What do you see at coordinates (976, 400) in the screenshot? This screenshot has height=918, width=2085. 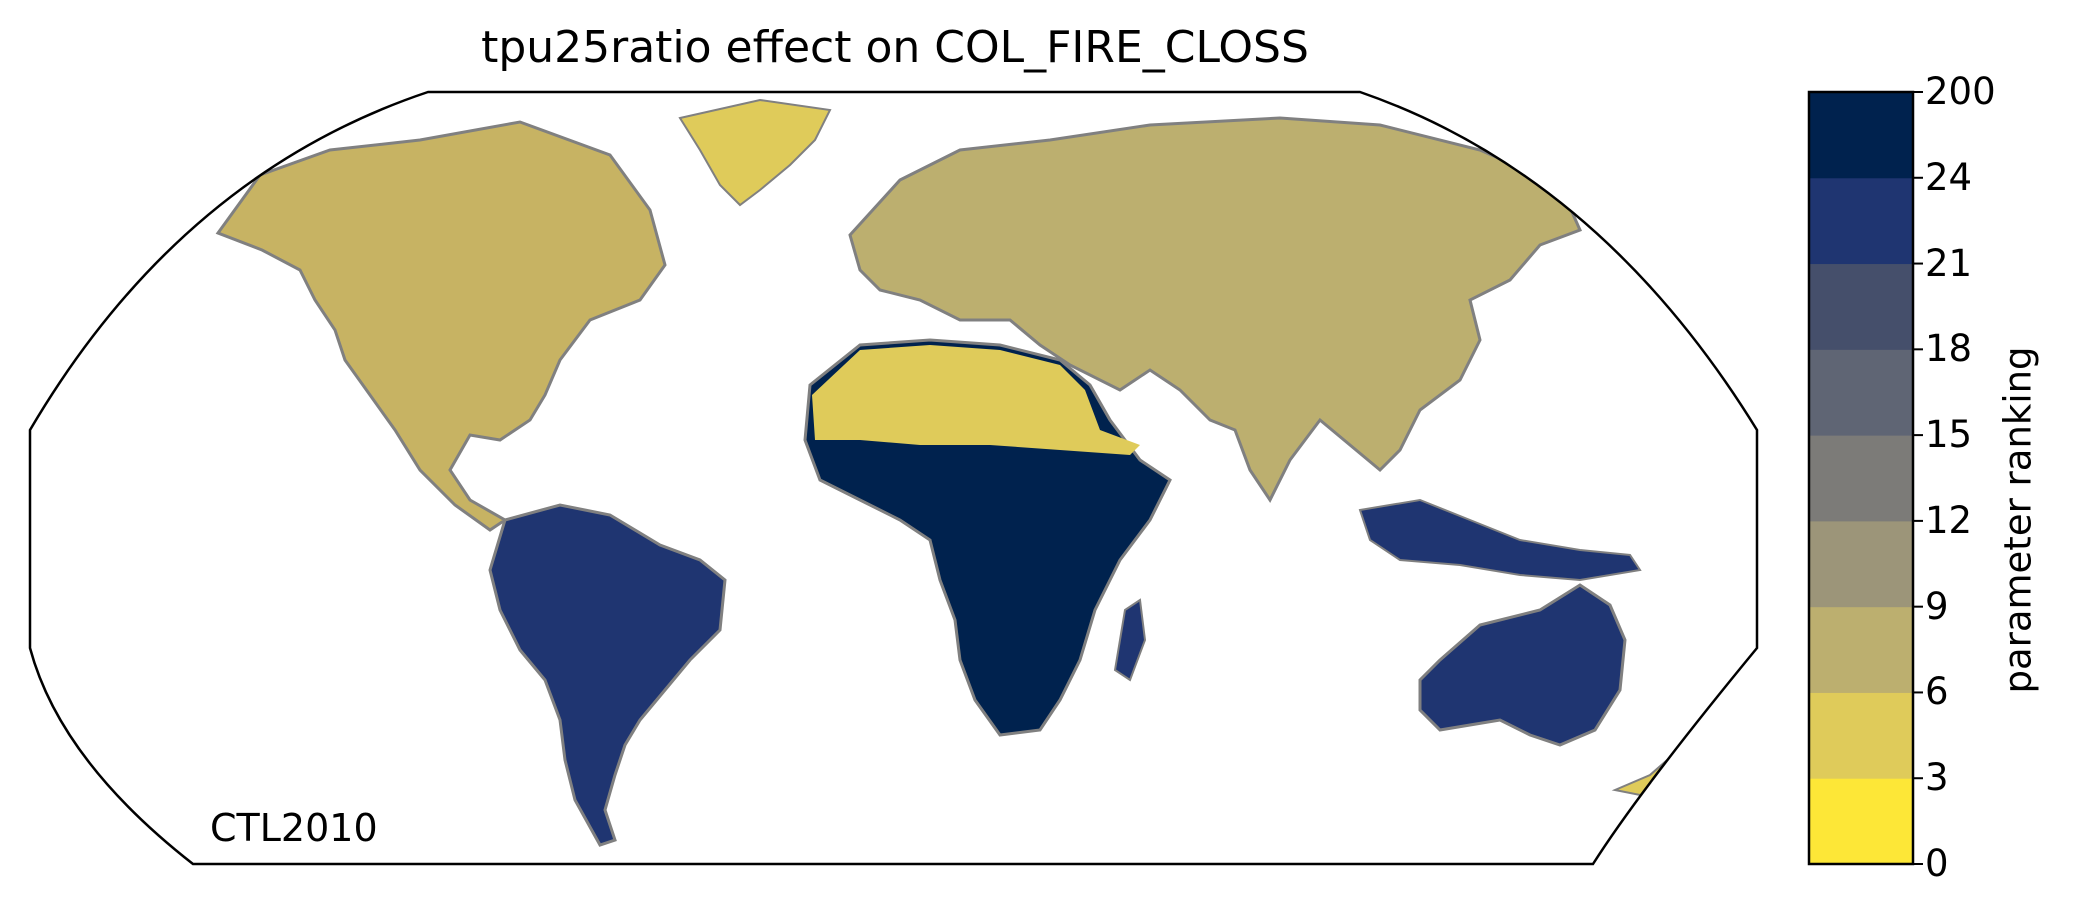 I see `sahara-region` at bounding box center [976, 400].